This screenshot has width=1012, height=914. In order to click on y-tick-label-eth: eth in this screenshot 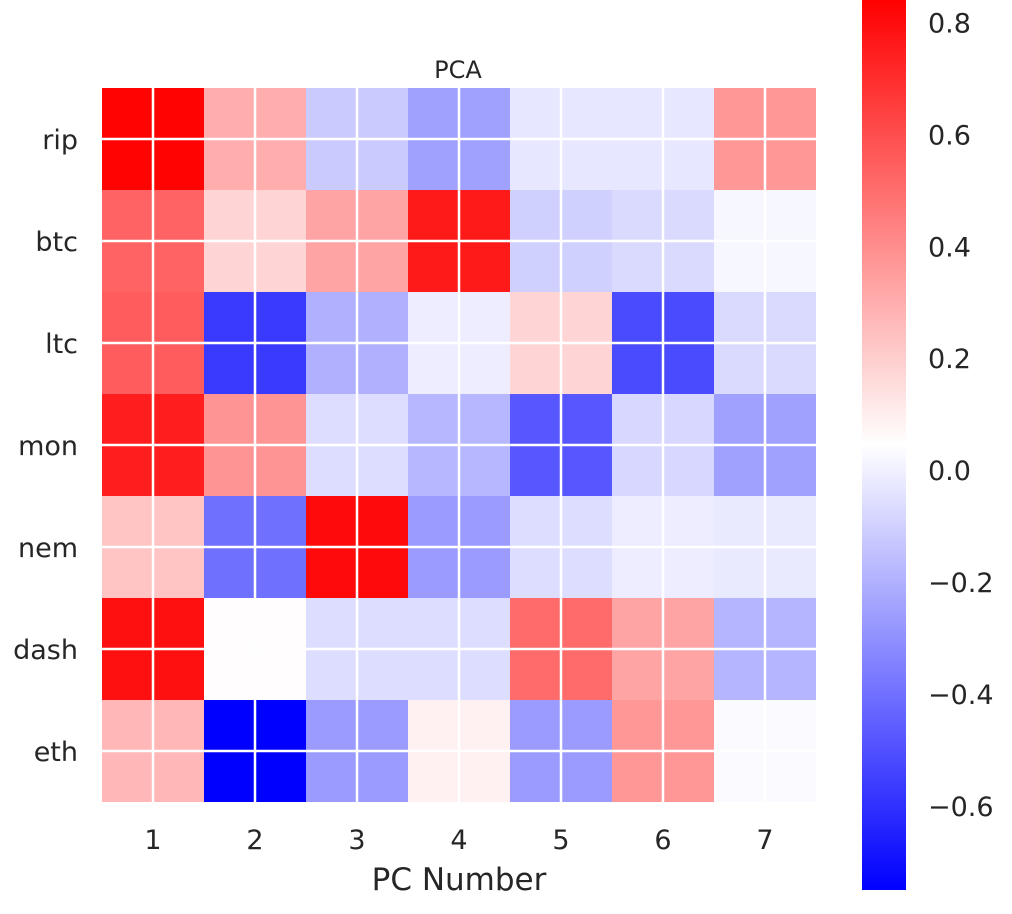, I will do `click(56, 752)`.